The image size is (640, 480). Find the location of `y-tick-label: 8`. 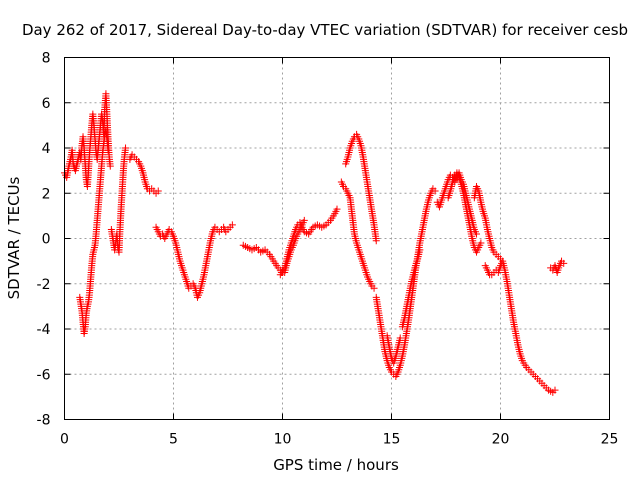

y-tick-label: 8 is located at coordinates (46, 59).